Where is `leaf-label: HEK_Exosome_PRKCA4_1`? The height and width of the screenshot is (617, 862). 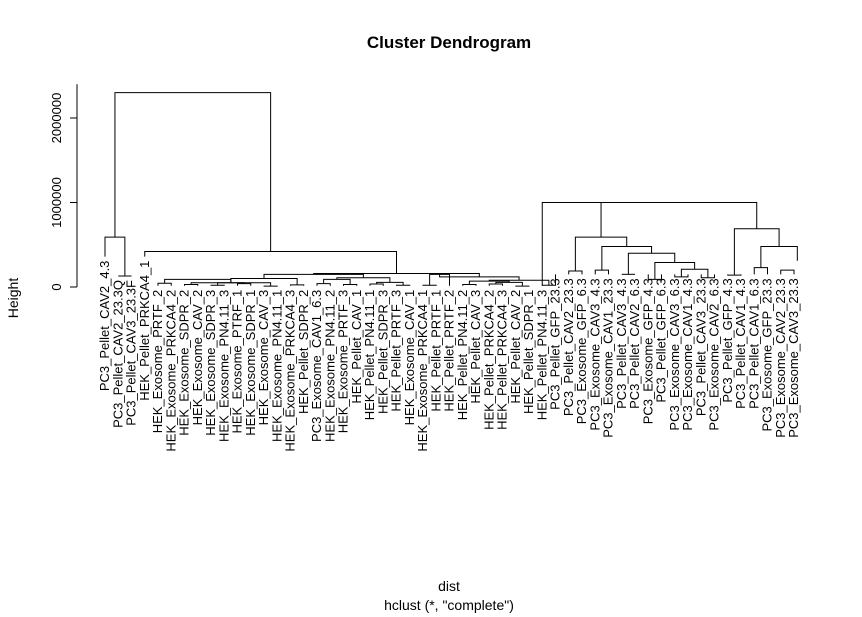
leaf-label: HEK_Exosome_PRKCA4_1 is located at coordinates (422, 371).